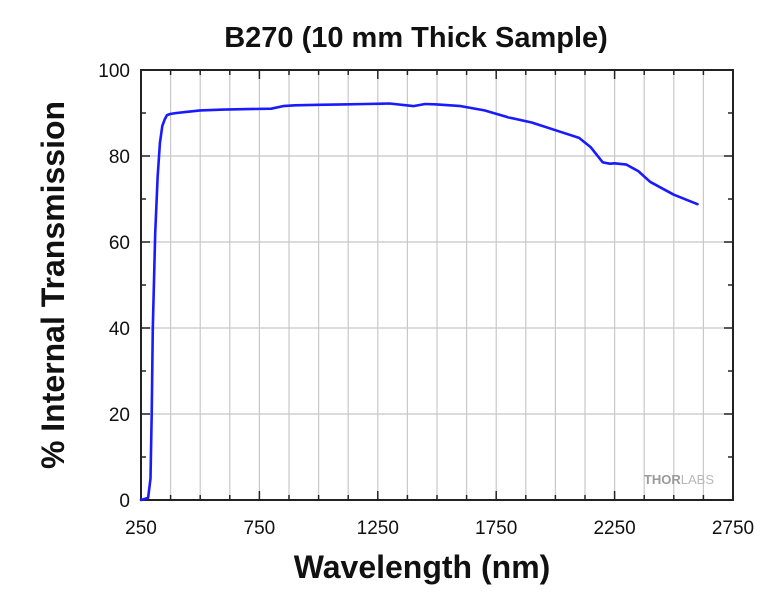 This screenshot has height=600, width=780. Describe the element at coordinates (119, 415) in the screenshot. I see `y-tick-label: 20` at that location.